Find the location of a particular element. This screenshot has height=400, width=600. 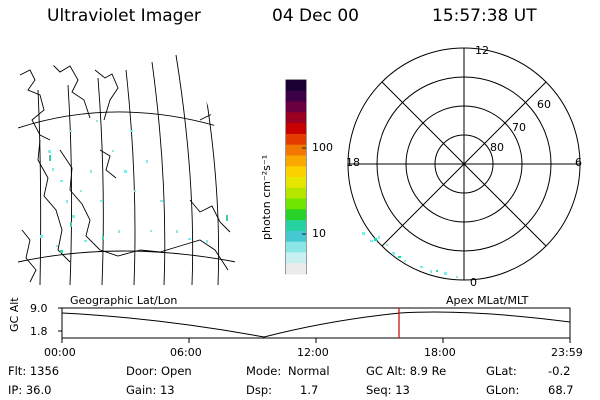

date-label: 04 Dec 00 is located at coordinates (315, 16).